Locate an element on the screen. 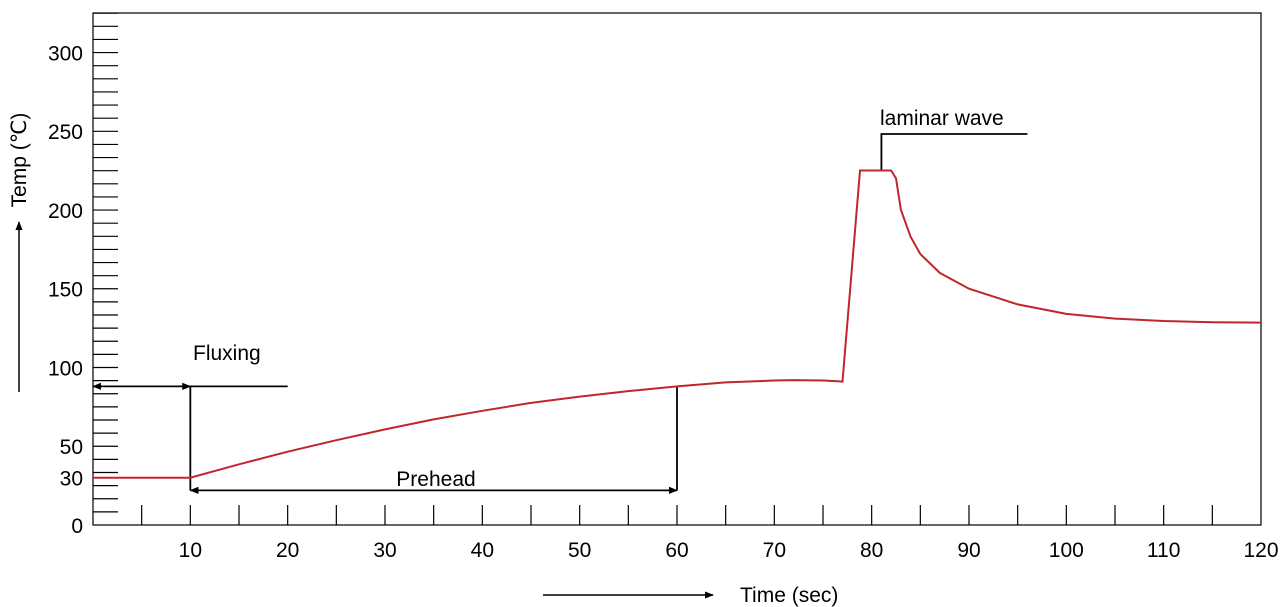 Image resolution: width=1288 pixels, height=607 pixels. x-tick-label: 30 is located at coordinates (384, 550).